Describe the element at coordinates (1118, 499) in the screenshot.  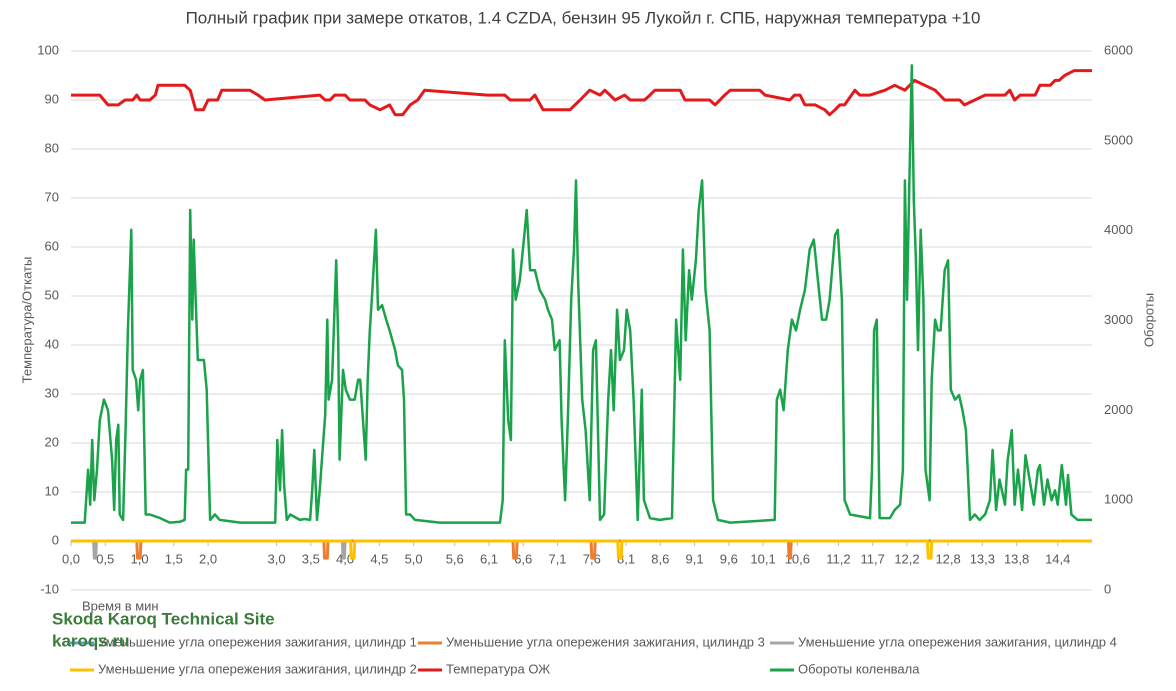
I see `y2-tick-label: 1000` at that location.